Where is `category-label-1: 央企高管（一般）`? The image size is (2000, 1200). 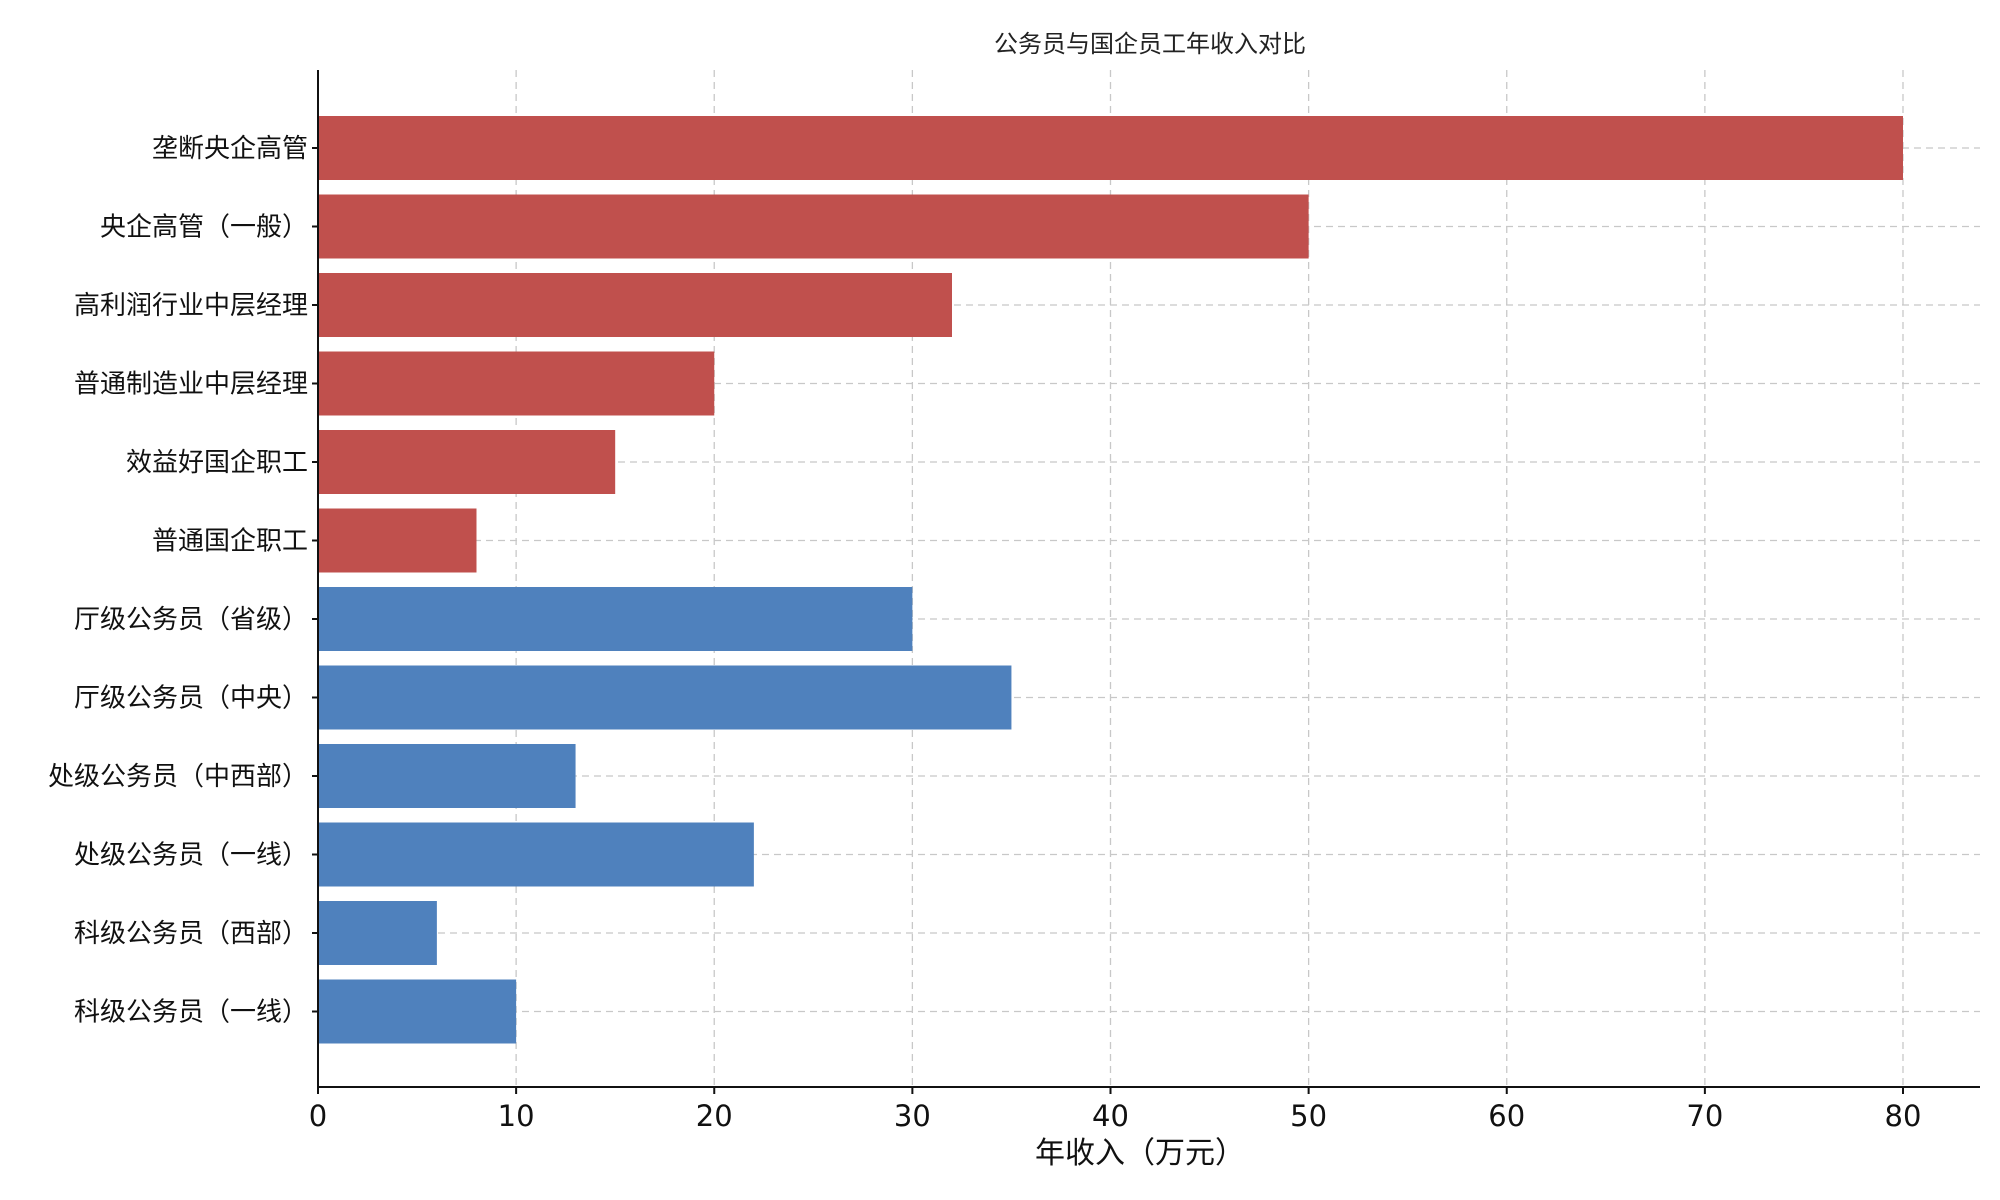
category-label-1: 央企高管（一般） is located at coordinates (204, 228).